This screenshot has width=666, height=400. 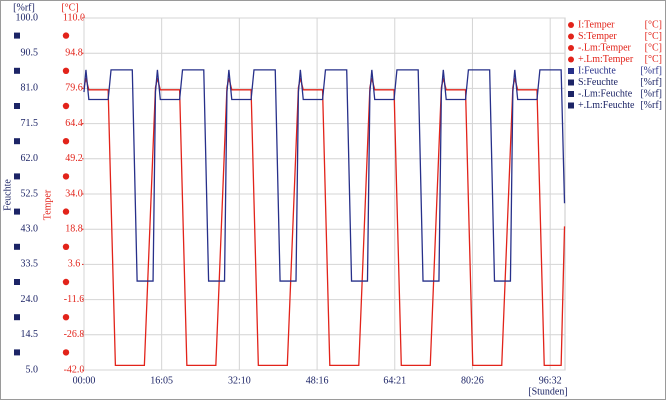 I want to click on y2-tick-label: 3.6, so click(x=74, y=264).